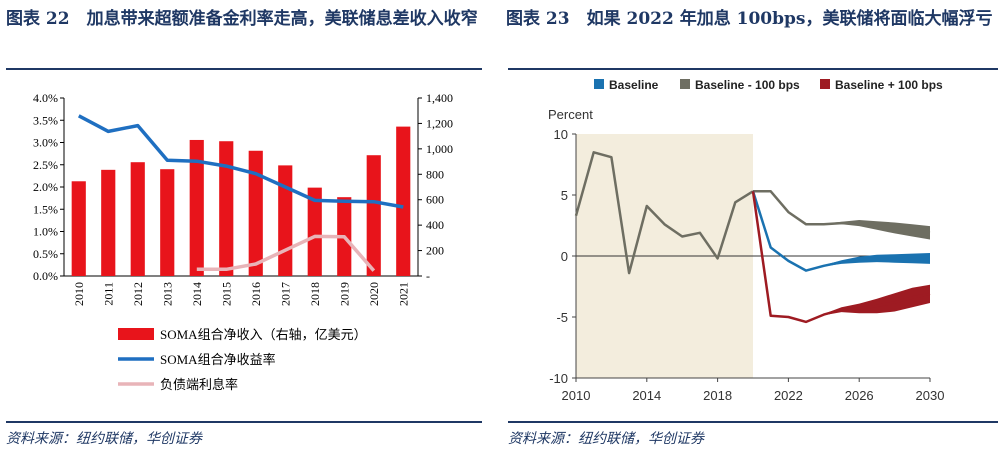 Image resolution: width=1000 pixels, height=457 pixels. What do you see at coordinates (439, 98) in the screenshot?
I see `right-tick-label: 1,400` at bounding box center [439, 98].